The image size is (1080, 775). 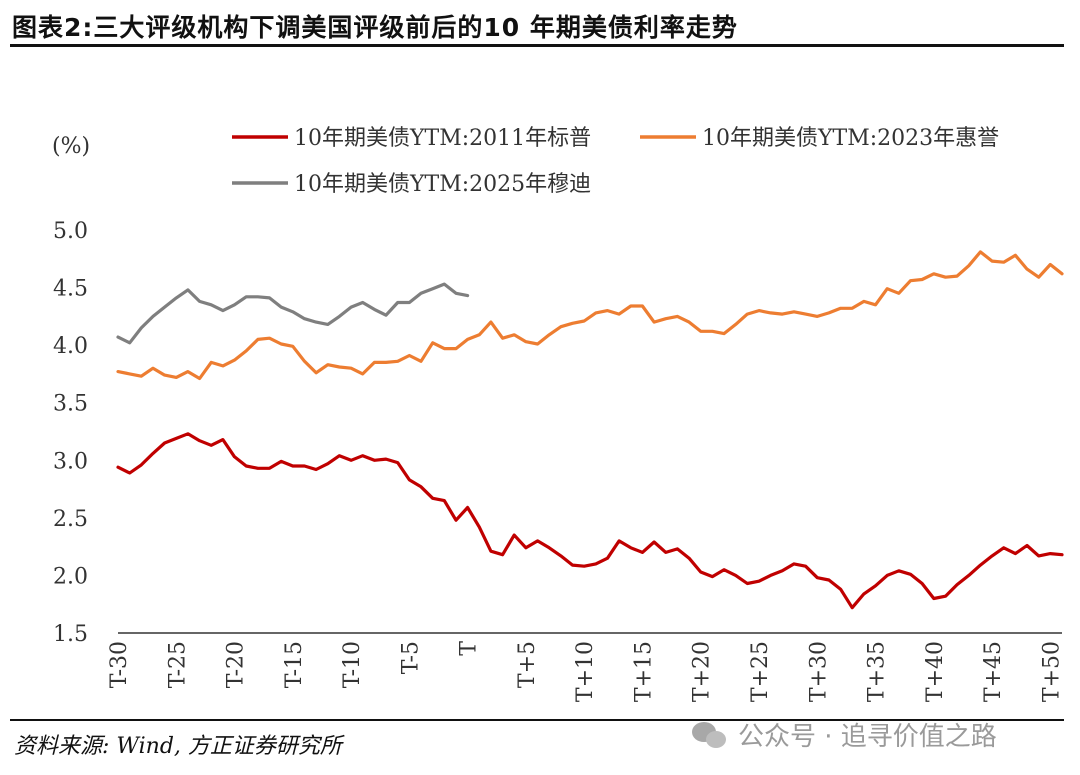 What do you see at coordinates (70, 461) in the screenshot?
I see `y-tick-label: 3.0` at bounding box center [70, 461].